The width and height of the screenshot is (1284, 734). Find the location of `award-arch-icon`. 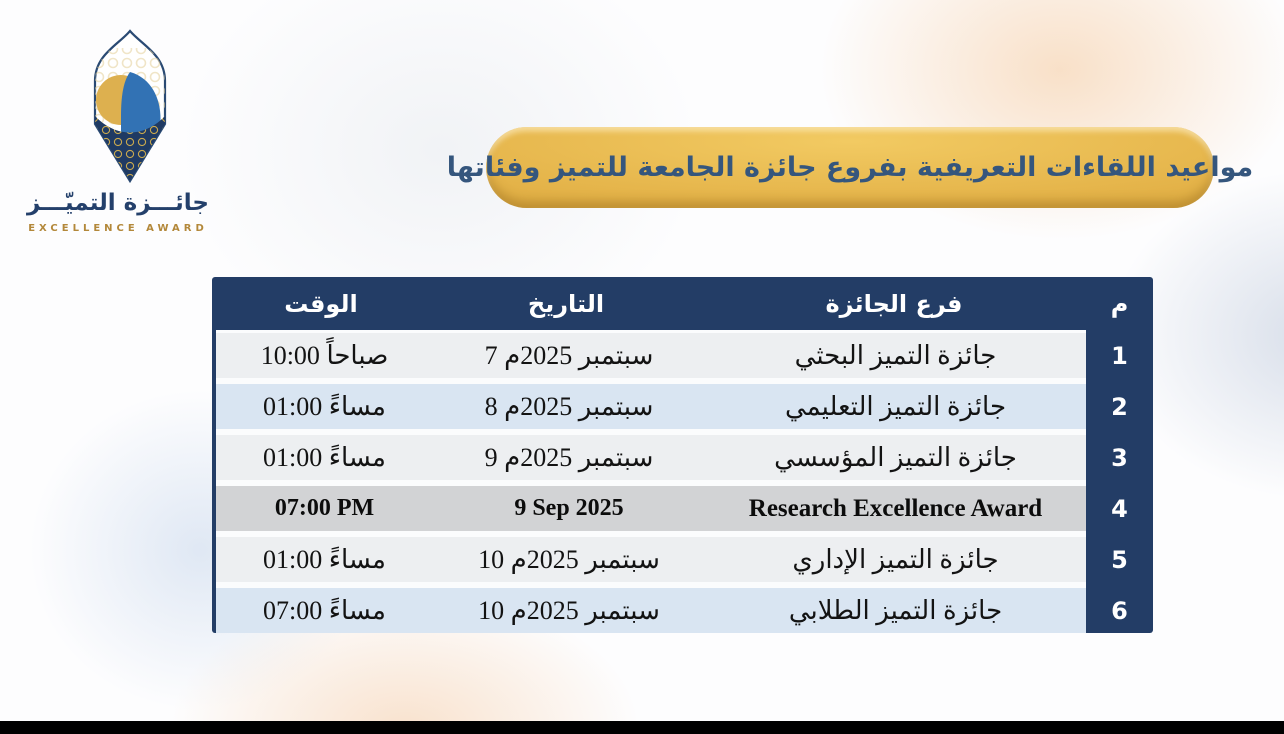

award-arch-icon is located at coordinates (130, 106).